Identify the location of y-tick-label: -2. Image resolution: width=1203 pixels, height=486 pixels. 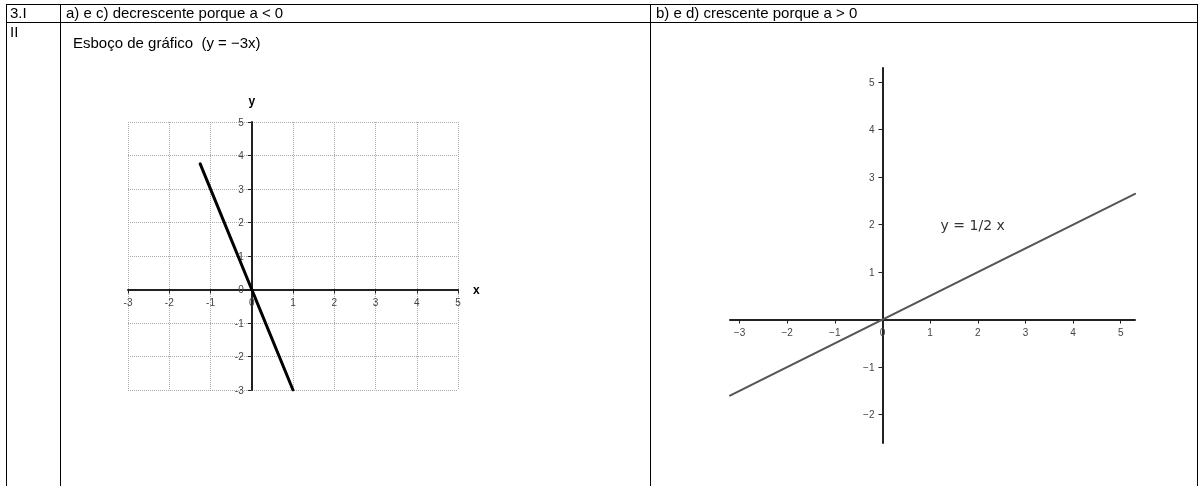
(239, 356).